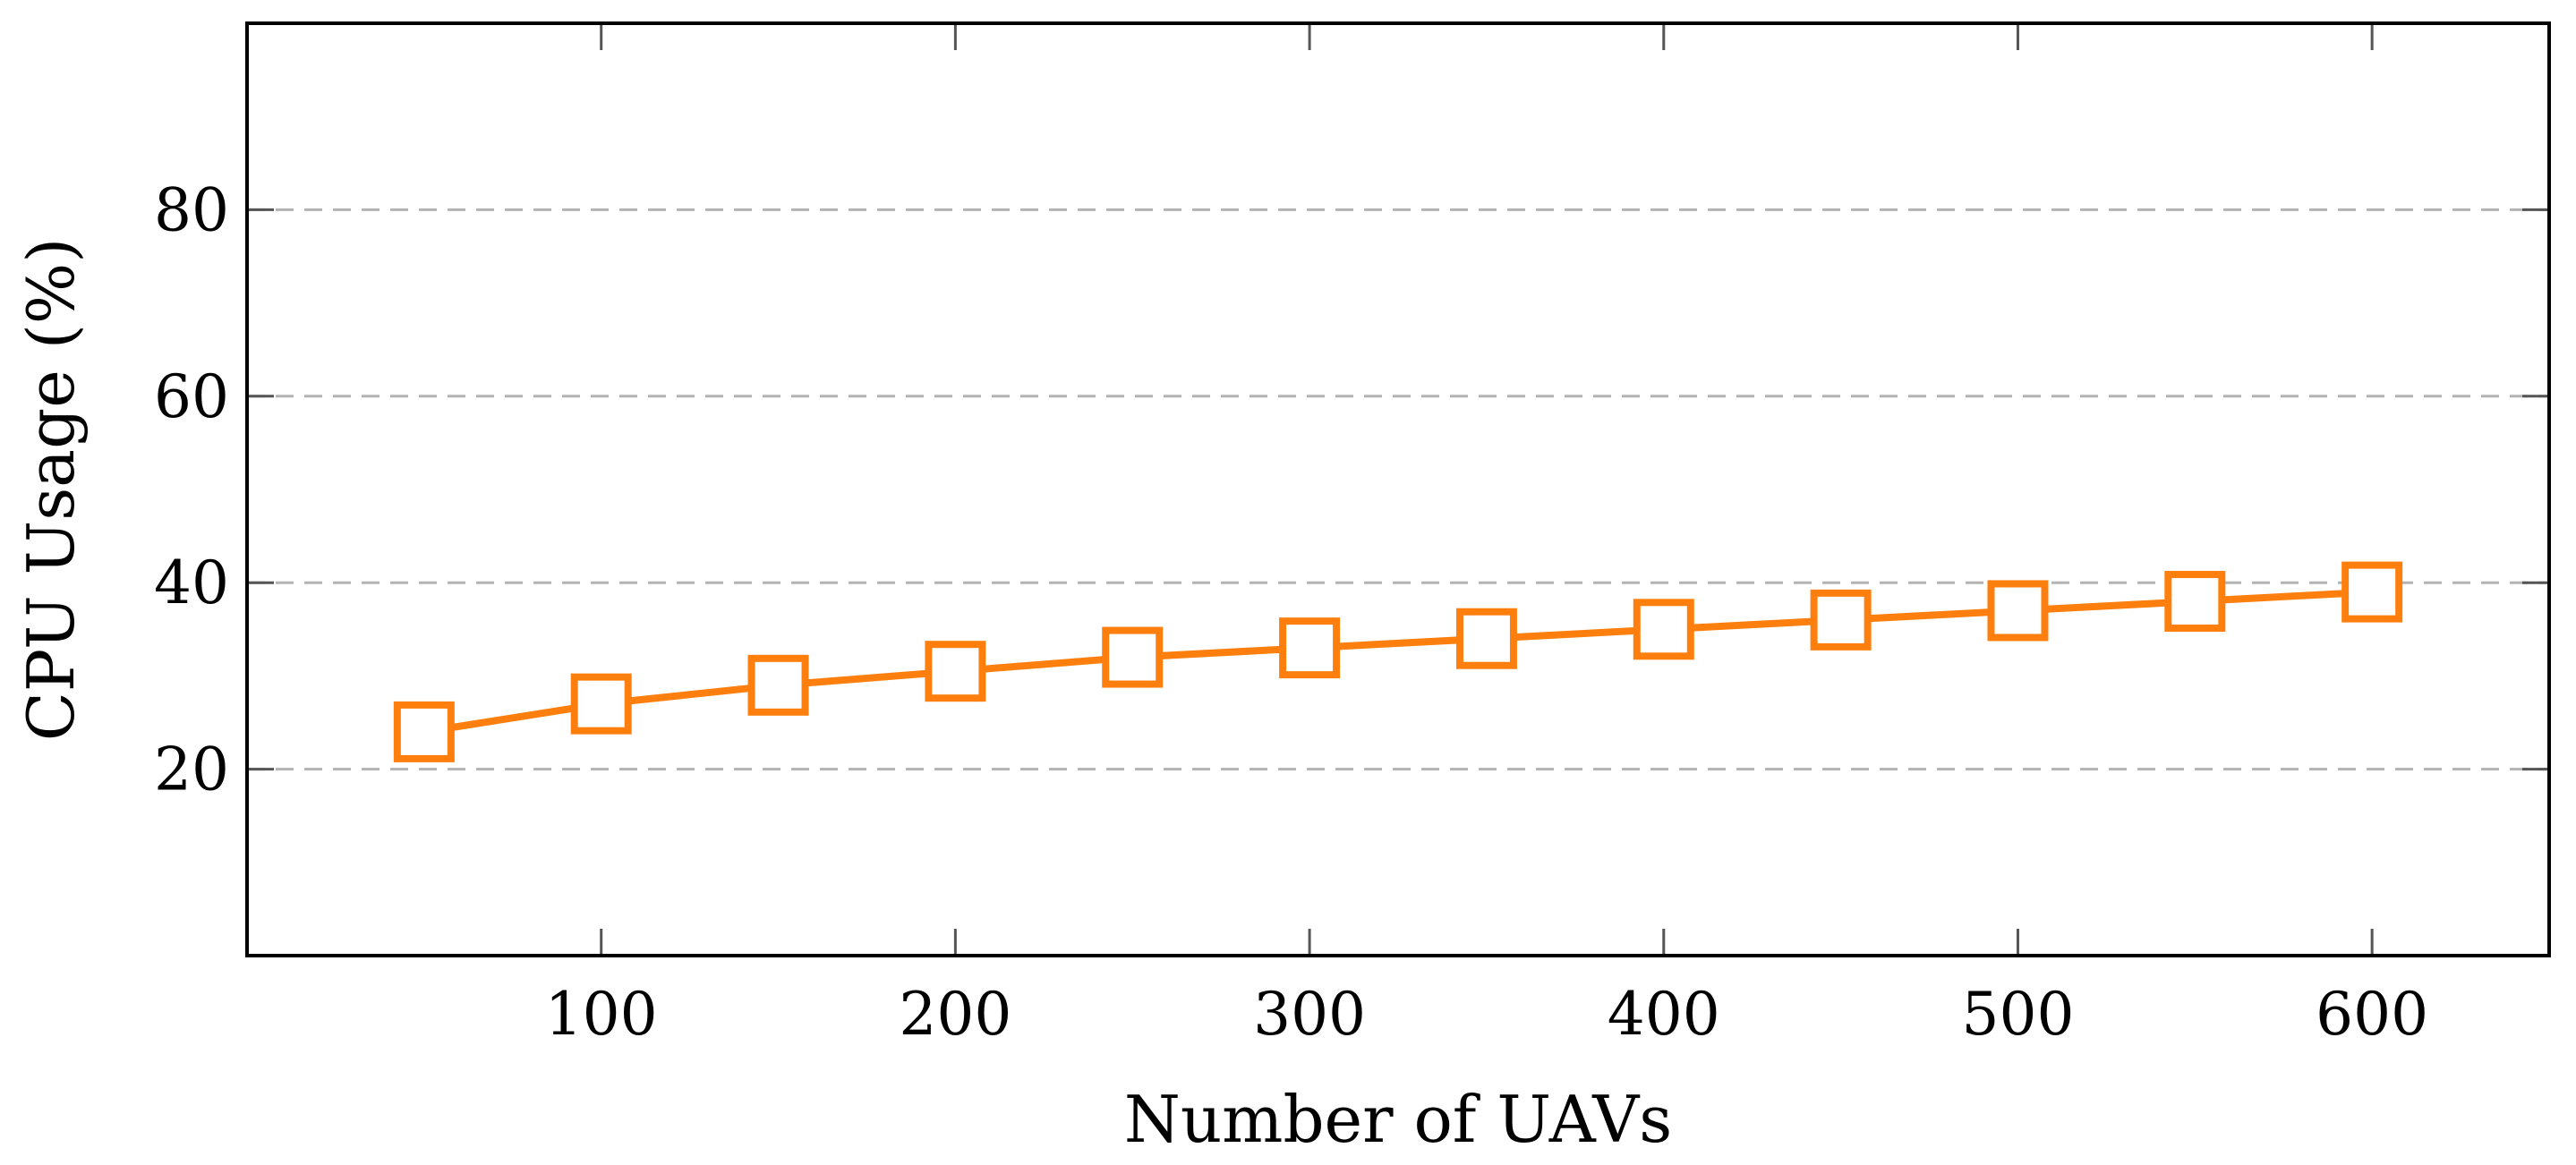 The image size is (2576, 1165). What do you see at coordinates (2017, 1015) in the screenshot?
I see `x-tick-label: 500` at bounding box center [2017, 1015].